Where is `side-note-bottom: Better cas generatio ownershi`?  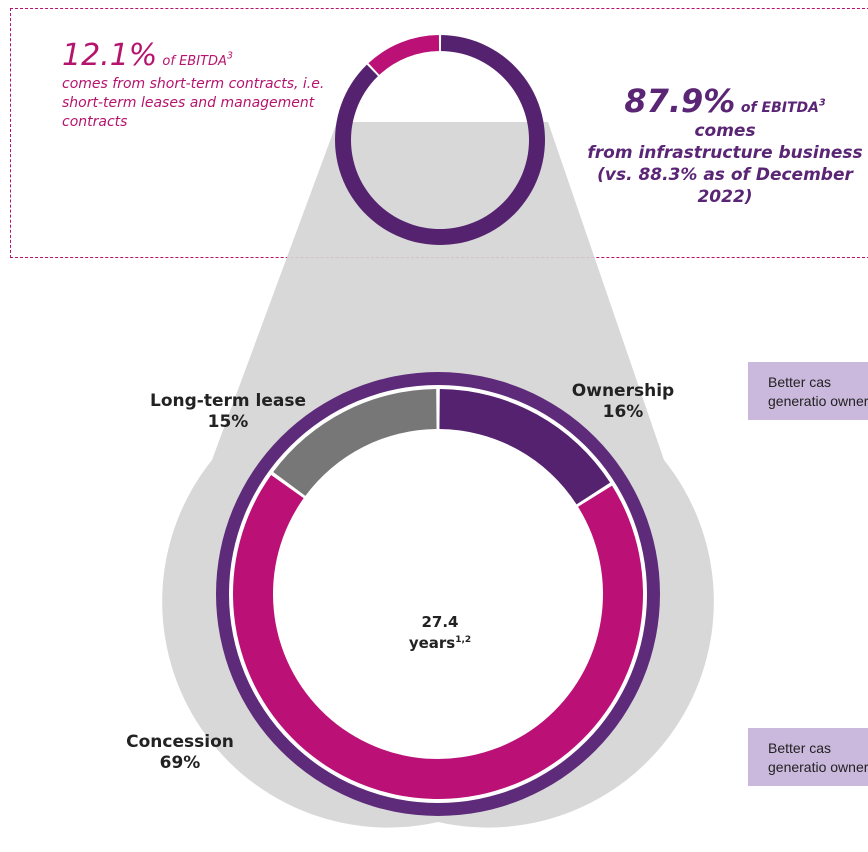
side-note-bottom: Better cas generatio ownershi is located at coordinates (808, 757).